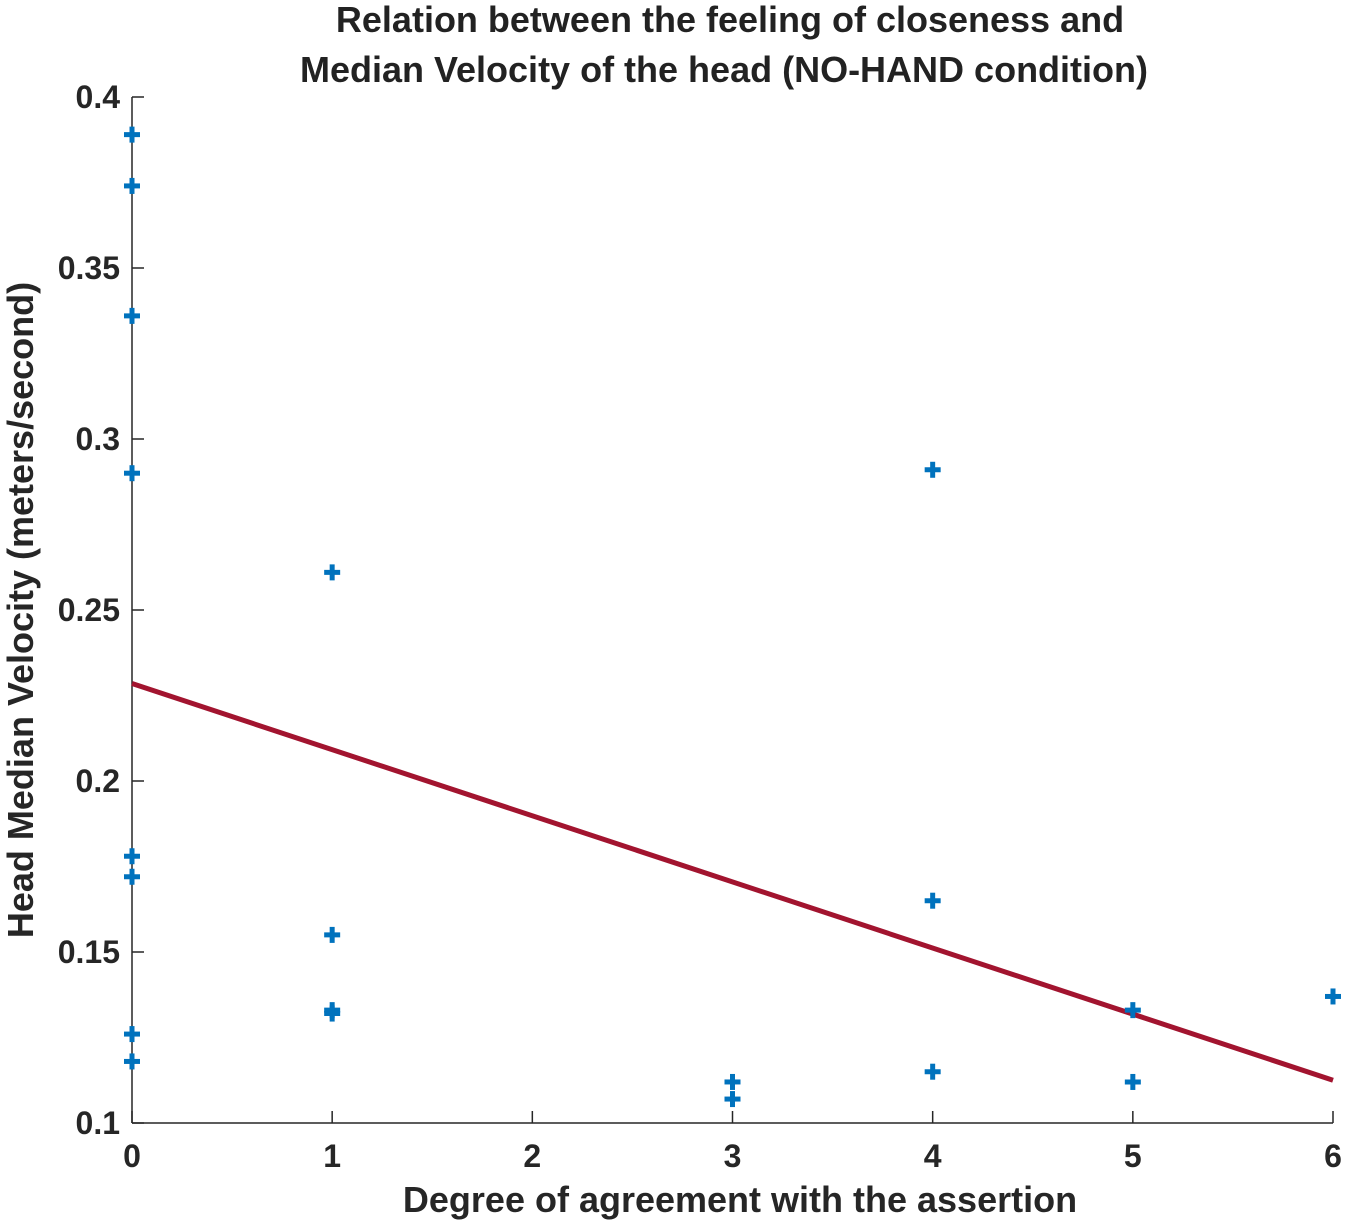  What do you see at coordinates (532, 1156) in the screenshot?
I see `x-tick-label: 2` at bounding box center [532, 1156].